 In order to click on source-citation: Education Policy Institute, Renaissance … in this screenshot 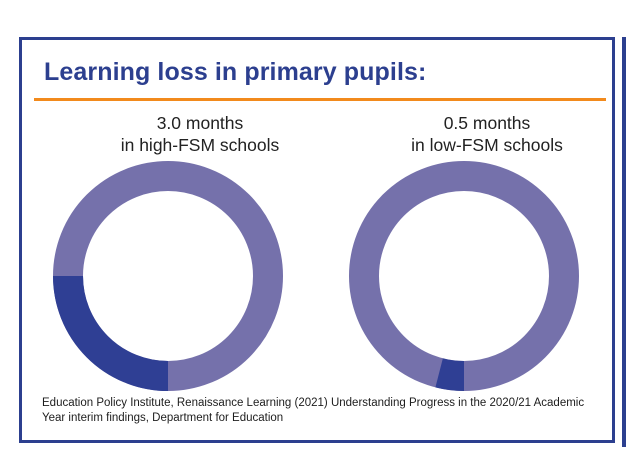, I will do `click(313, 410)`.